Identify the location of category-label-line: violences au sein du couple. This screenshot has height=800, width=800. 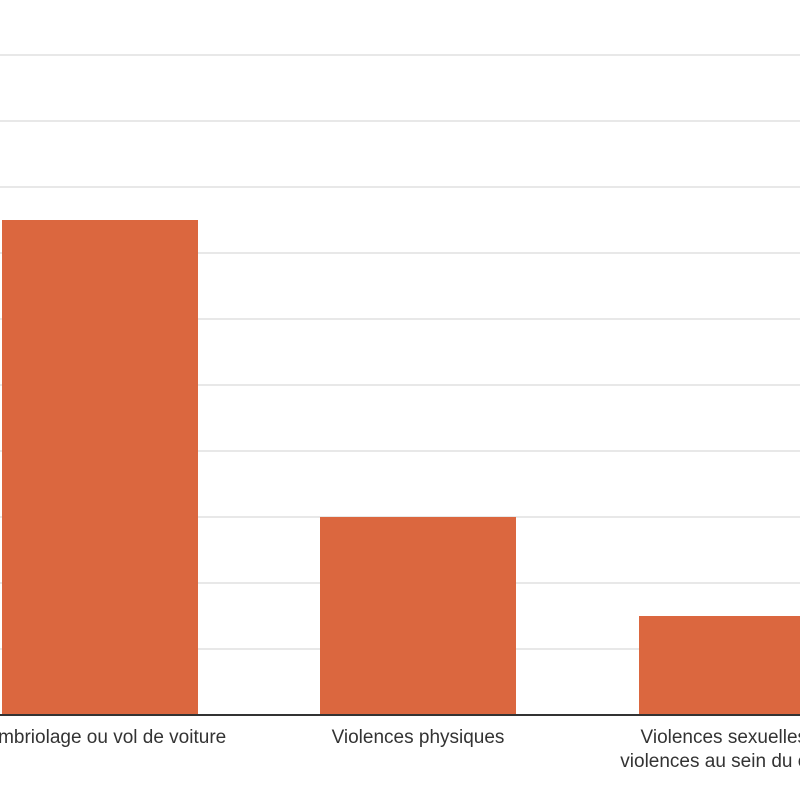
(710, 761).